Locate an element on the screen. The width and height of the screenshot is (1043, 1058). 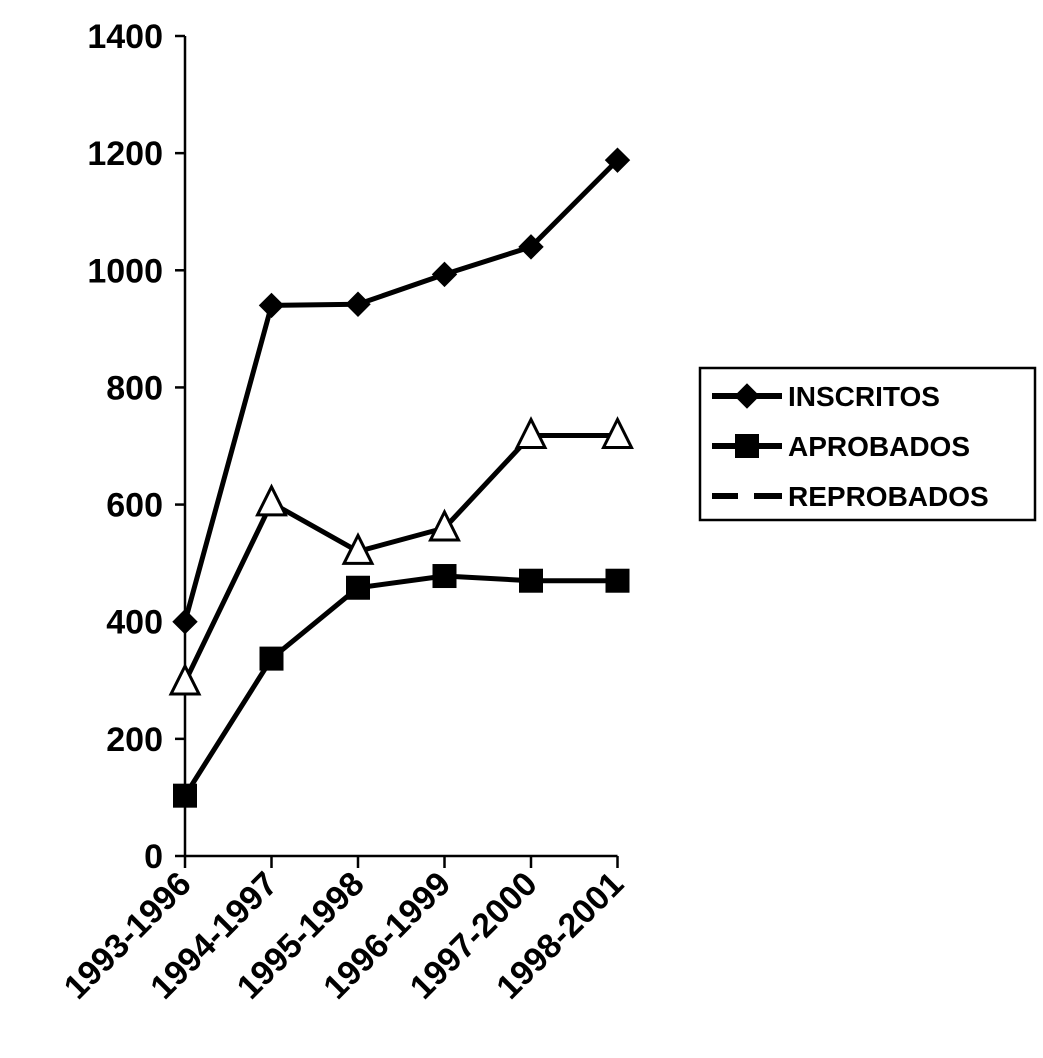
legend-item: INSCRITOS is located at coordinates (826, 396).